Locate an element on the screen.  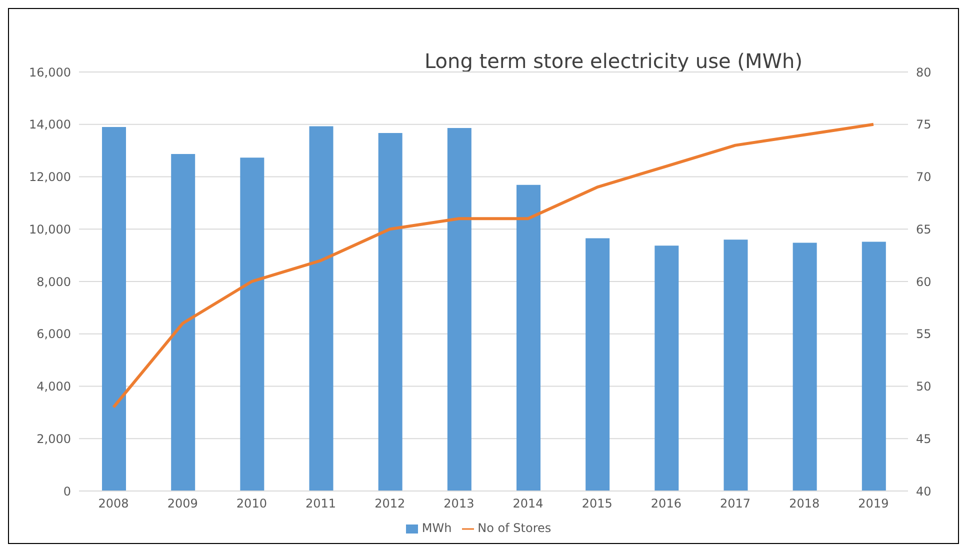
x-tick-label: 2009 is located at coordinates (182, 503).